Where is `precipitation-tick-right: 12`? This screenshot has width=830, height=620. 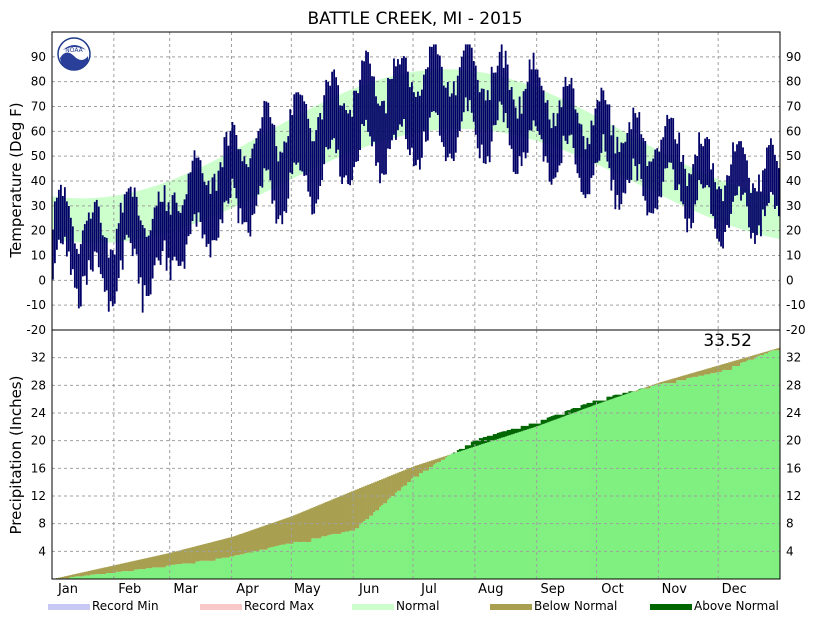
precipitation-tick-right: 12 is located at coordinates (793, 496).